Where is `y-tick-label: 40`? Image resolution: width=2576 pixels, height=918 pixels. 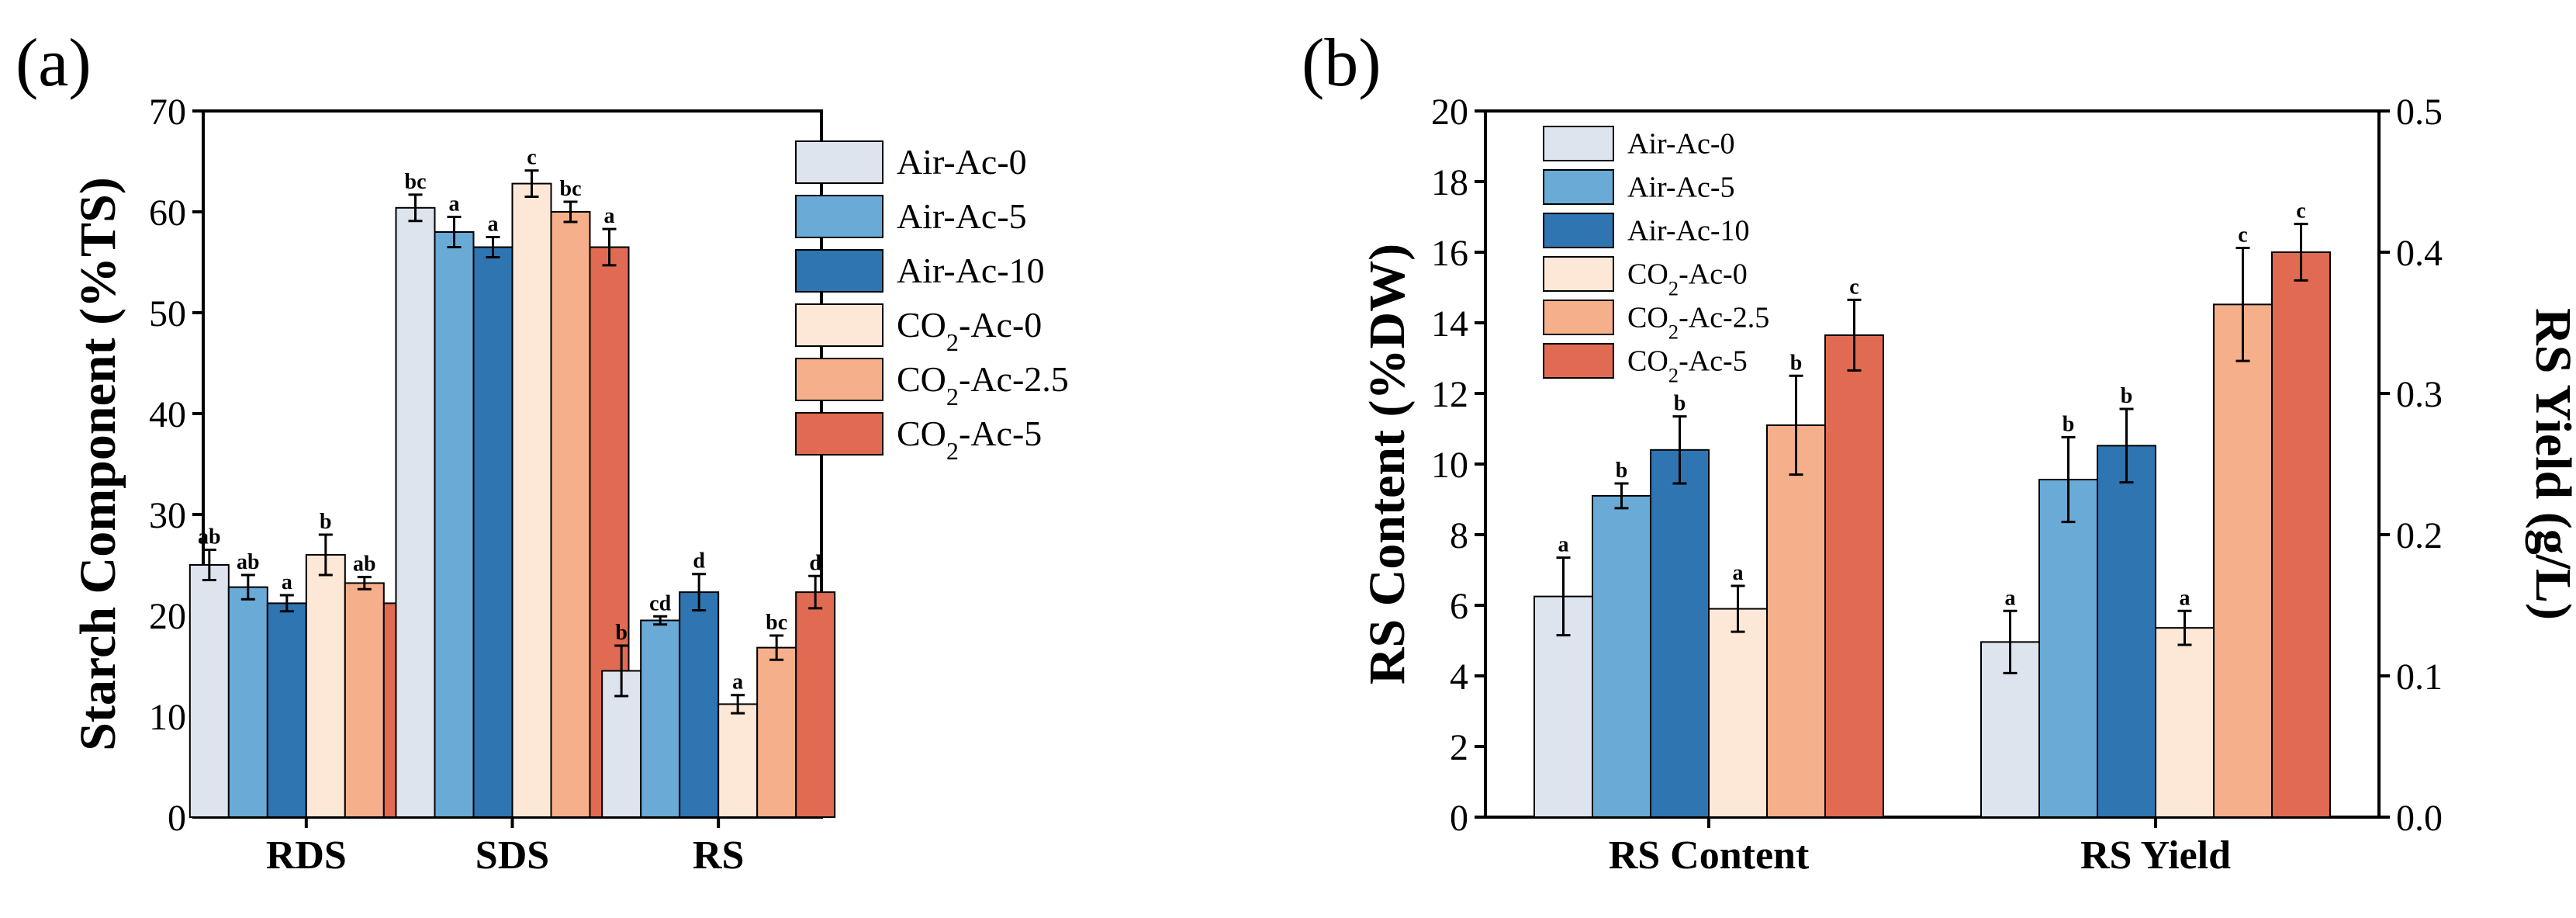
y-tick-label: 40 is located at coordinates (167, 414).